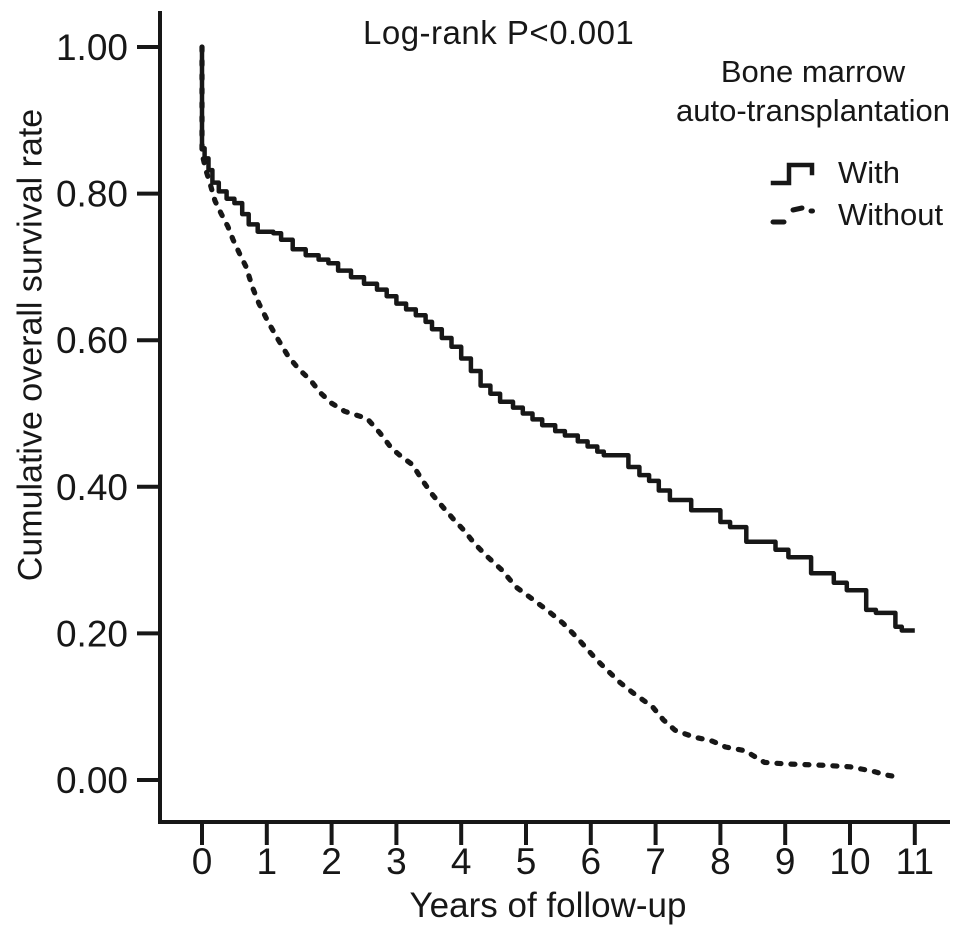  I want to click on legend-item-with: With, so click(856, 173).